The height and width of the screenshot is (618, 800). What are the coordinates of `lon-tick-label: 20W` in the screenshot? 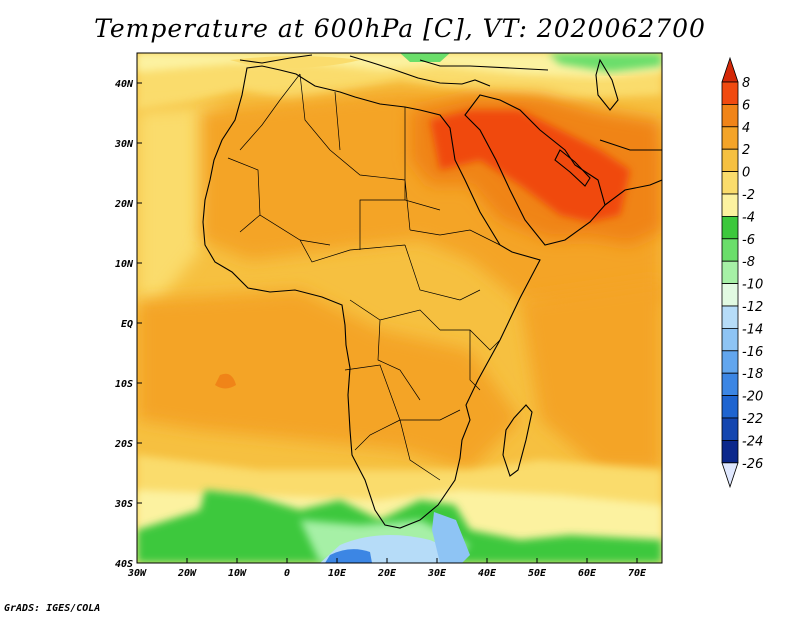 It's located at (187, 573).